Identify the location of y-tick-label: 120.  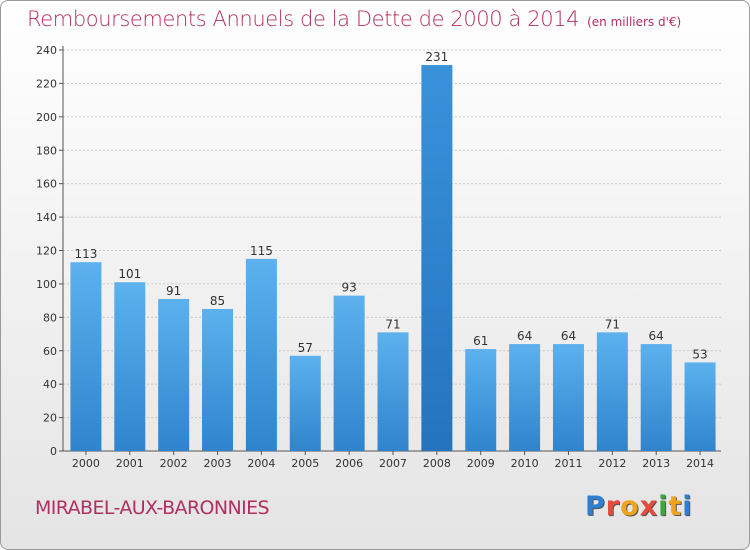
(46, 251).